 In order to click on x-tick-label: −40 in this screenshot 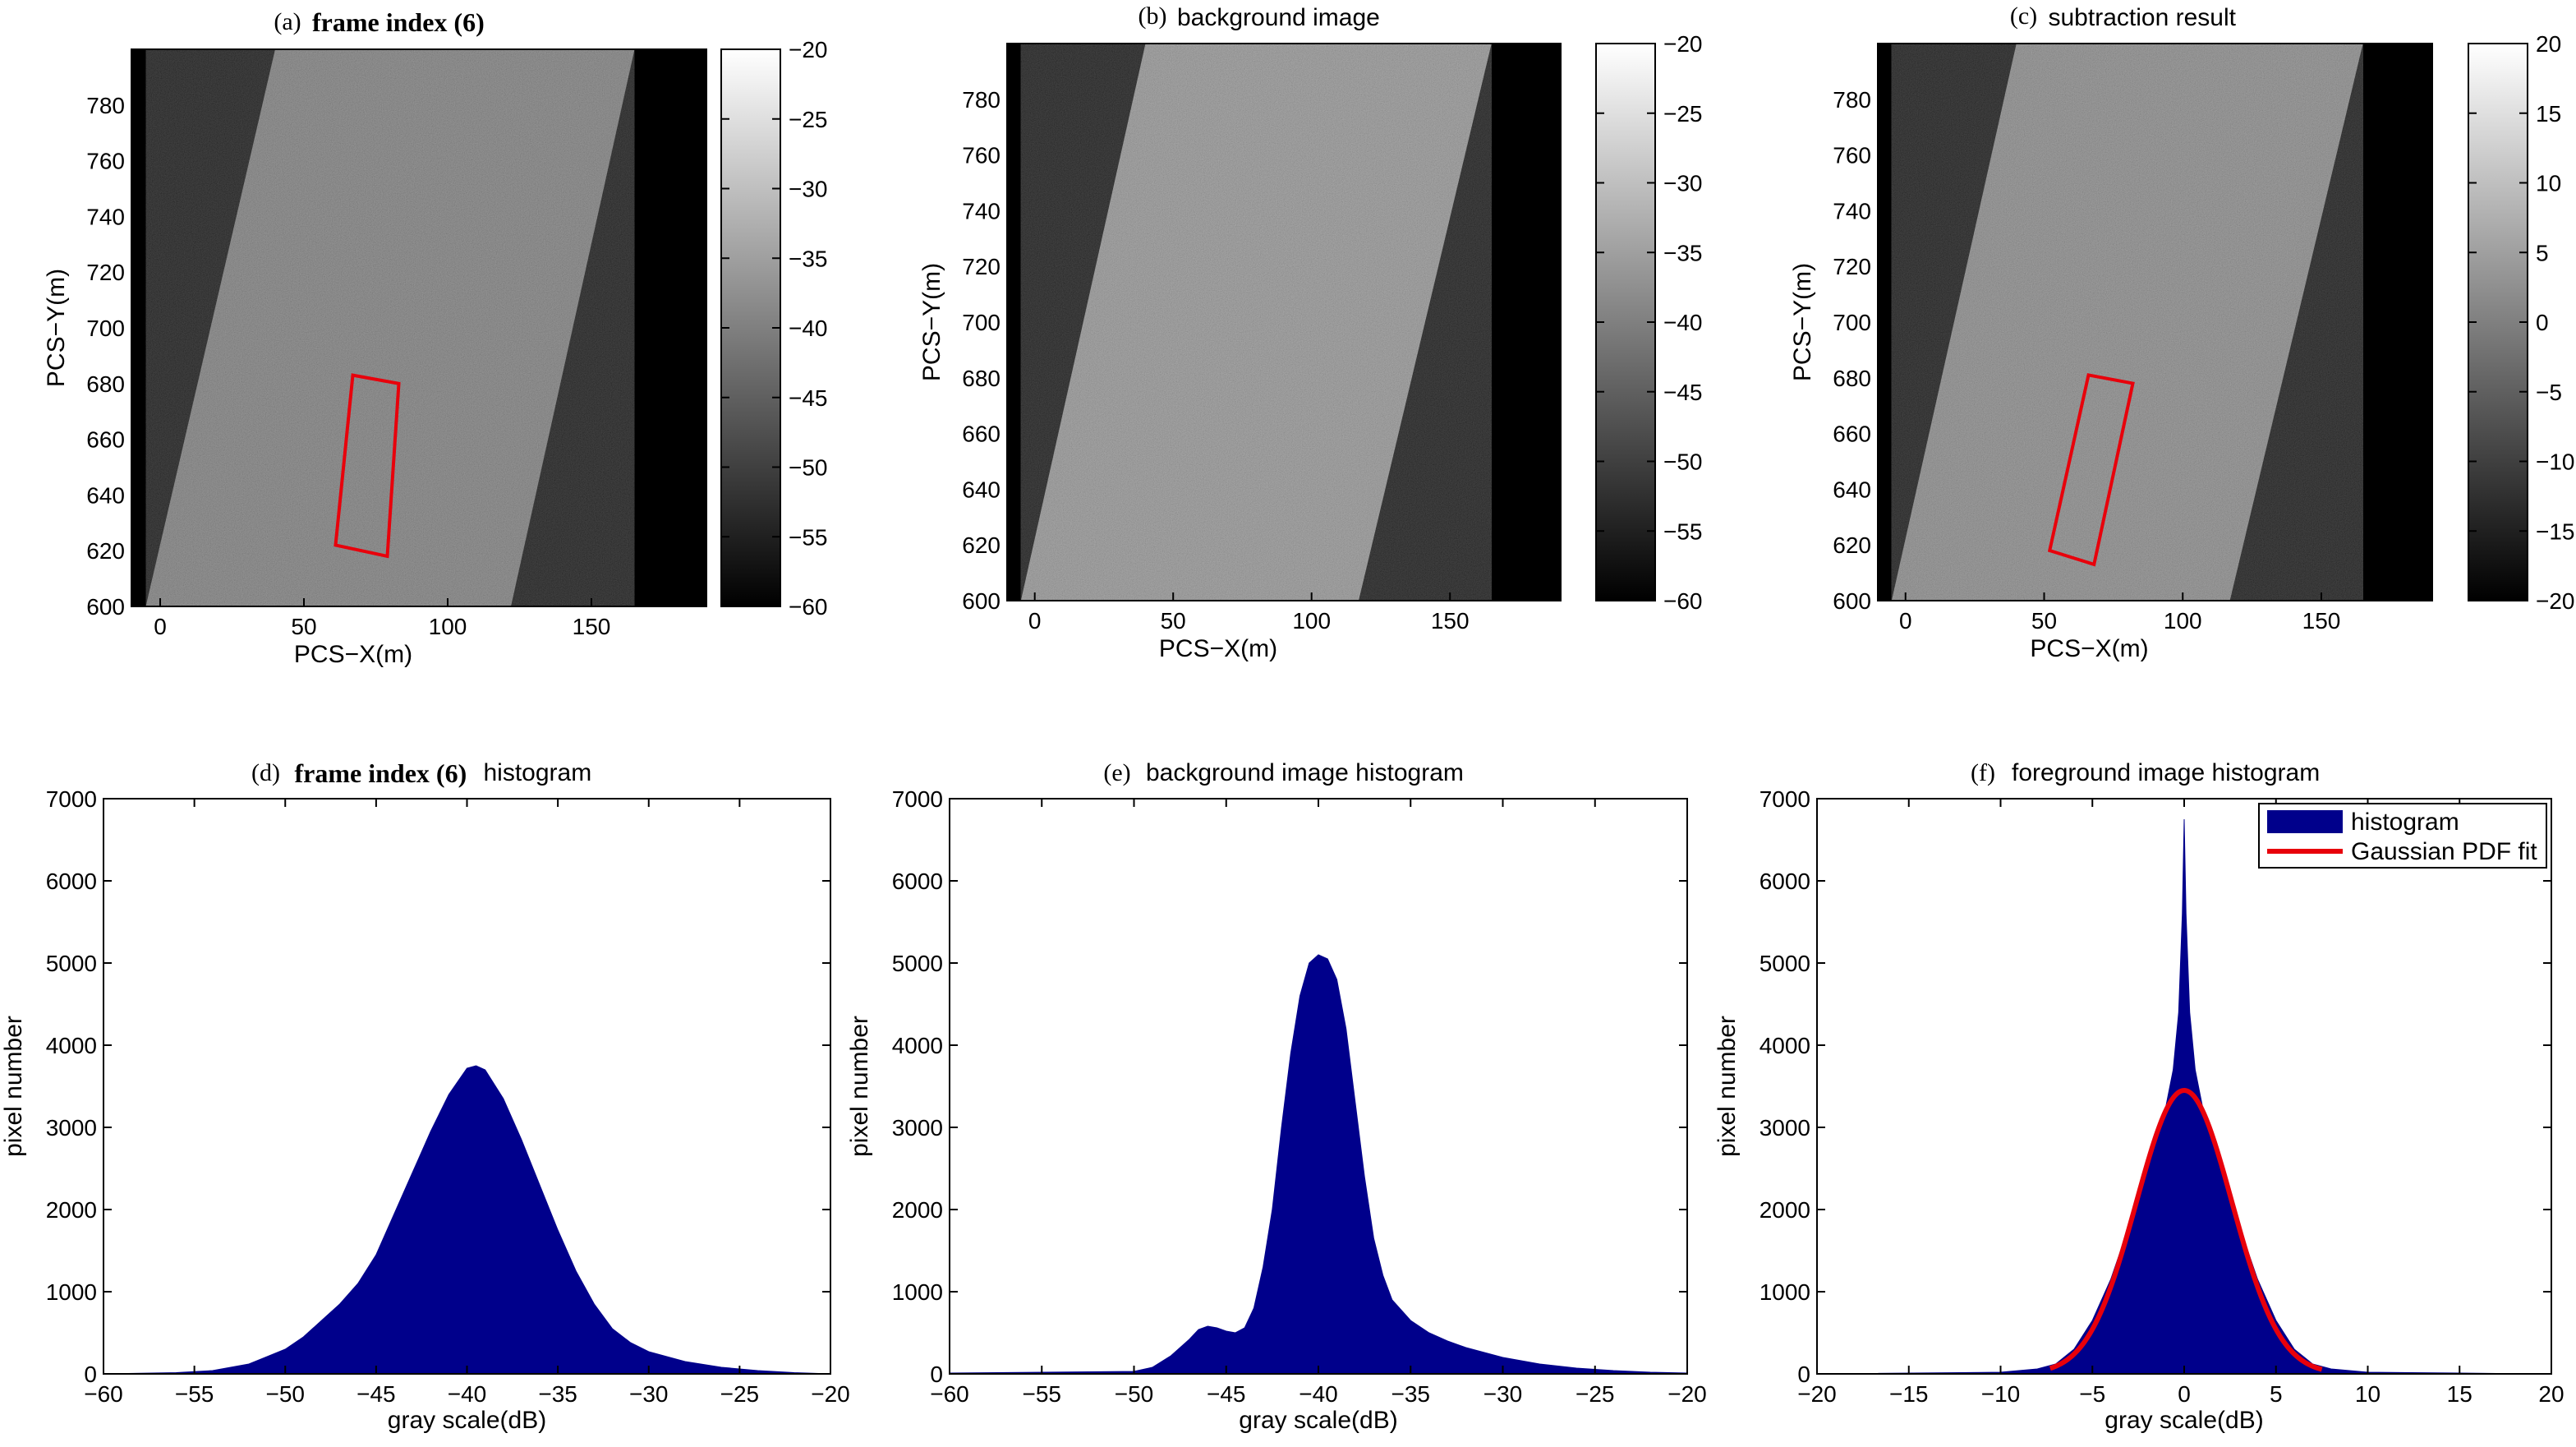, I will do `click(467, 1394)`.